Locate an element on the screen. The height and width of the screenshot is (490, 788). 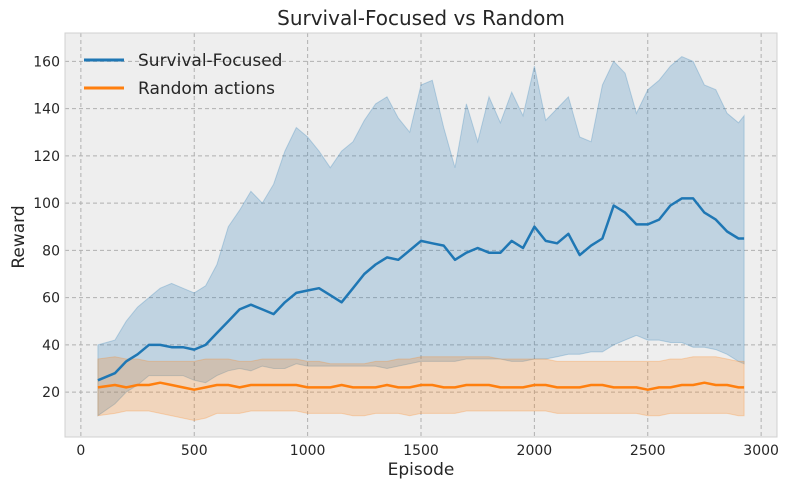
x-tick-label: 2000 is located at coordinates (535, 451).